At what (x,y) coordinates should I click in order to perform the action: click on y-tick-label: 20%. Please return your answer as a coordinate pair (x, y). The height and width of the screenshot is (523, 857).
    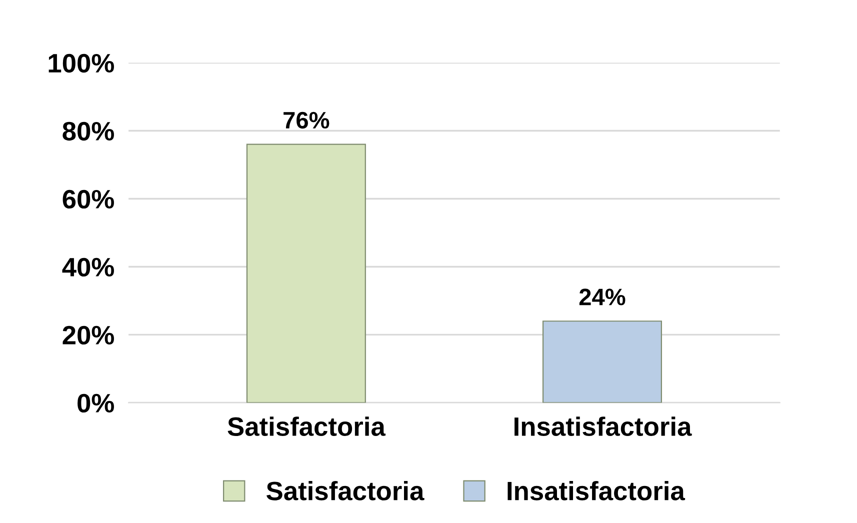
    Looking at the image, I should click on (88, 335).